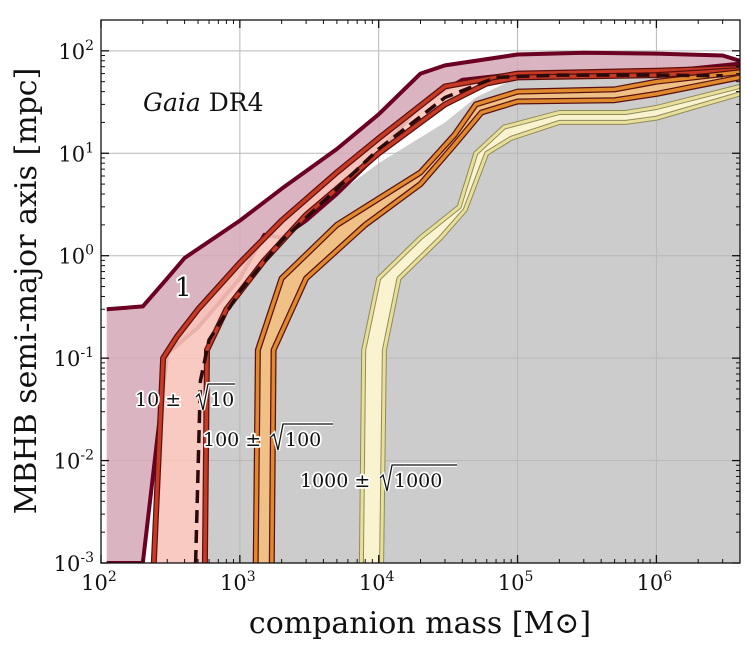 The width and height of the screenshot is (747, 654). Describe the element at coordinates (377, 478) in the screenshot. I see `band-label-1000: 1000 ± 1000` at that location.